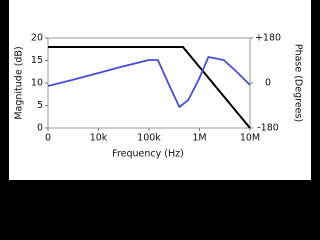 The width and height of the screenshot is (320, 240). I want to click on y-tick-label: 5, so click(40, 105).